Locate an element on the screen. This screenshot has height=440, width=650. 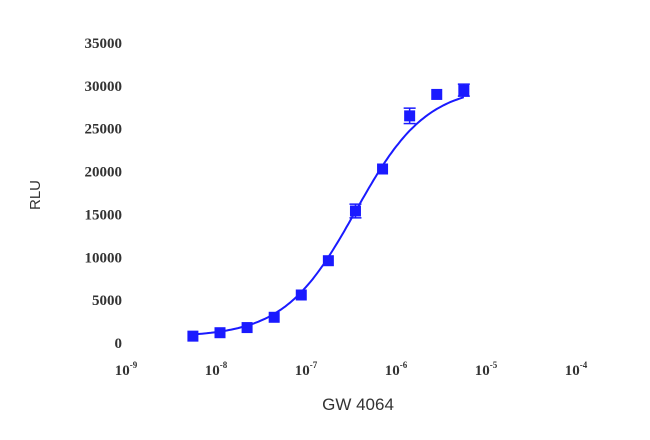
x-tick-exponent: -8 is located at coordinates (224, 365).